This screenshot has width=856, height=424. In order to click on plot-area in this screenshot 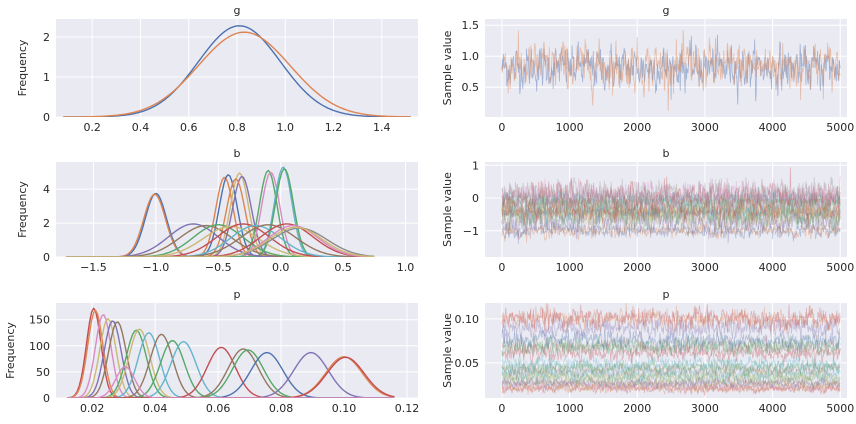, I will do `click(666, 209)`.